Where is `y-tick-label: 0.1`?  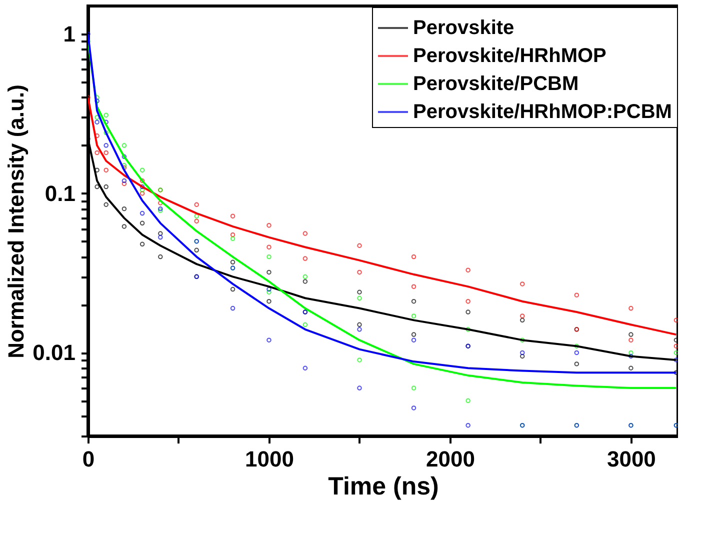 y-tick-label: 0.1 is located at coordinates (60, 193).